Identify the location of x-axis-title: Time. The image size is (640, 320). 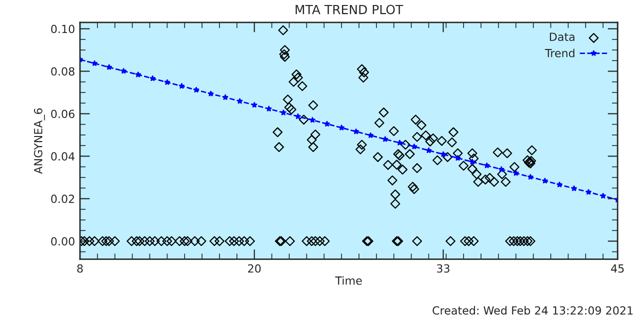
(348, 280).